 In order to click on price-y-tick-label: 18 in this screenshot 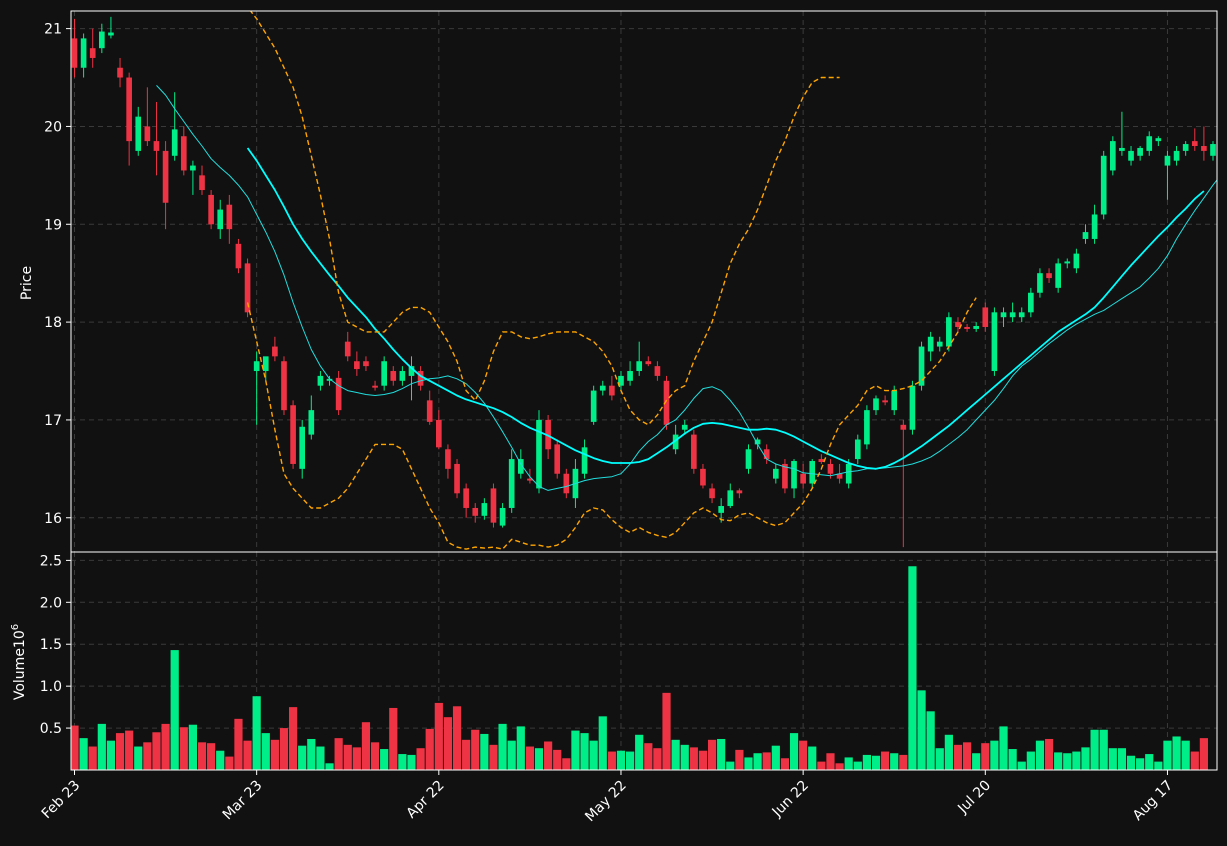, I will do `click(53, 323)`.